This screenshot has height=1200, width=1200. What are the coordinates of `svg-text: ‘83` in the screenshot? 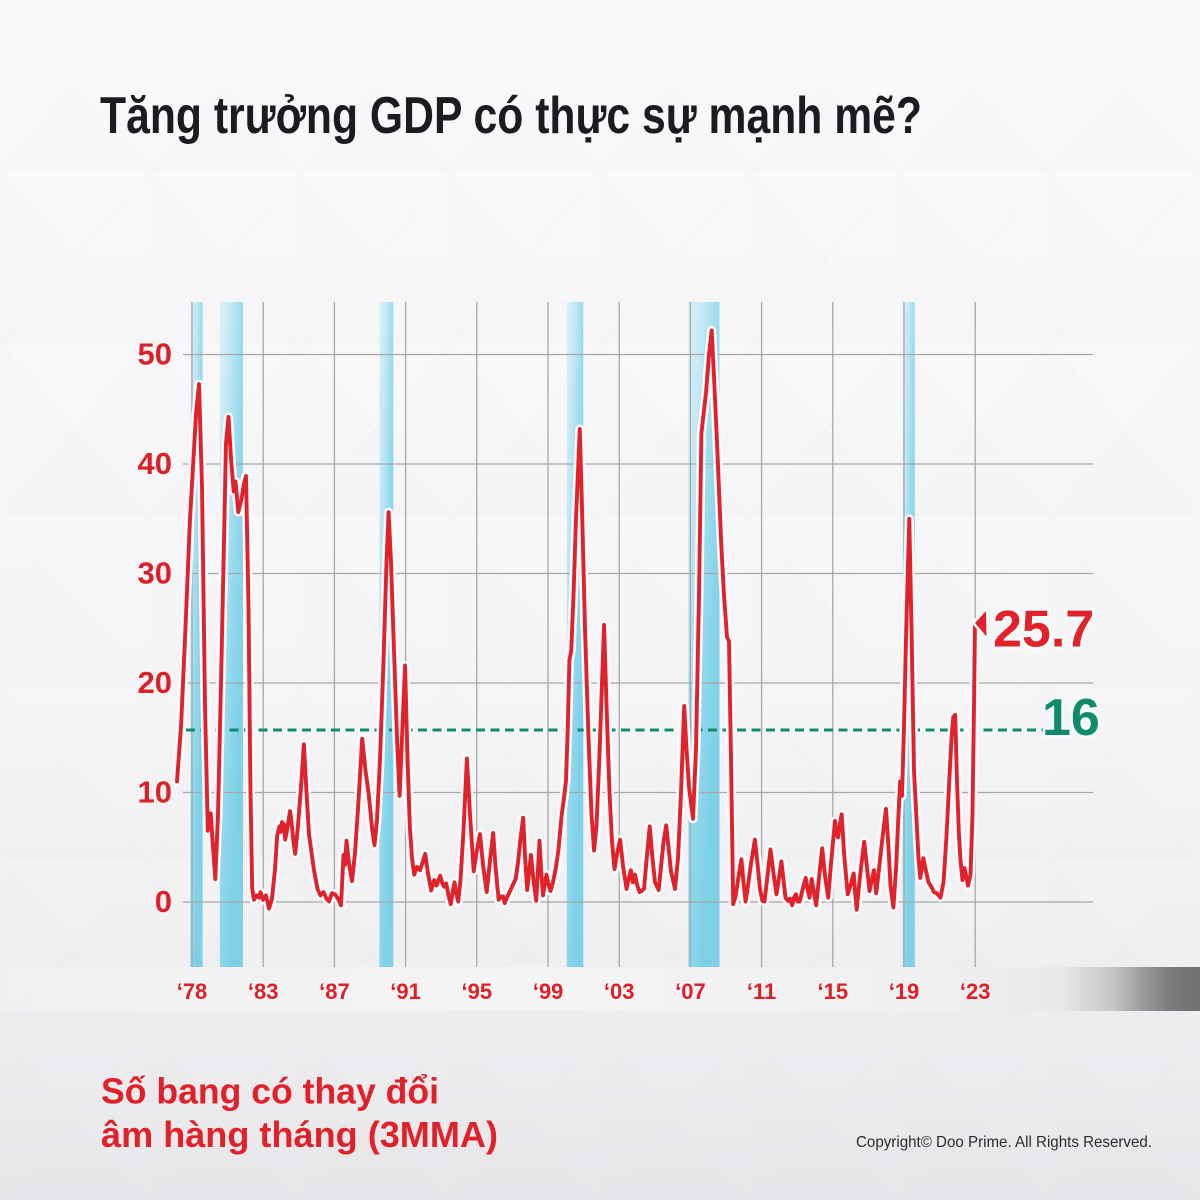 It's located at (263, 991).